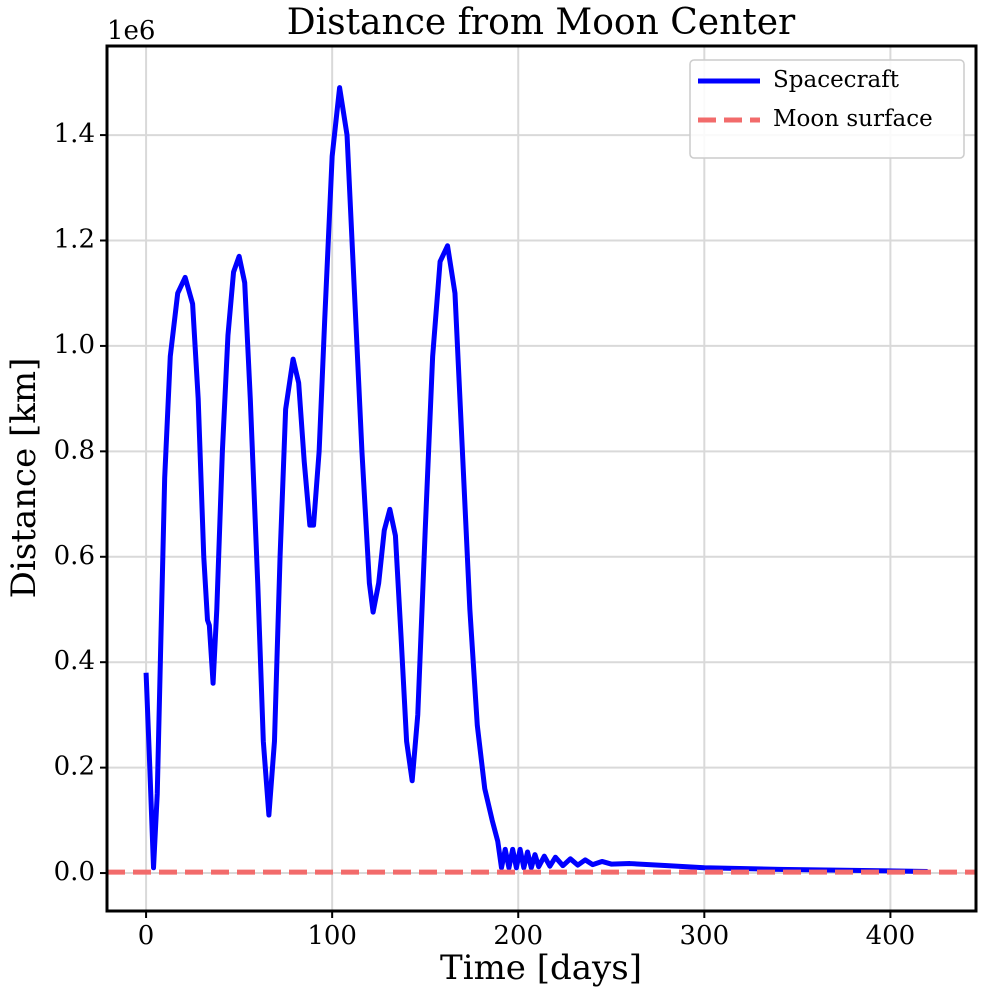  I want to click on y-tick-label: 1.4, so click(74, 134).